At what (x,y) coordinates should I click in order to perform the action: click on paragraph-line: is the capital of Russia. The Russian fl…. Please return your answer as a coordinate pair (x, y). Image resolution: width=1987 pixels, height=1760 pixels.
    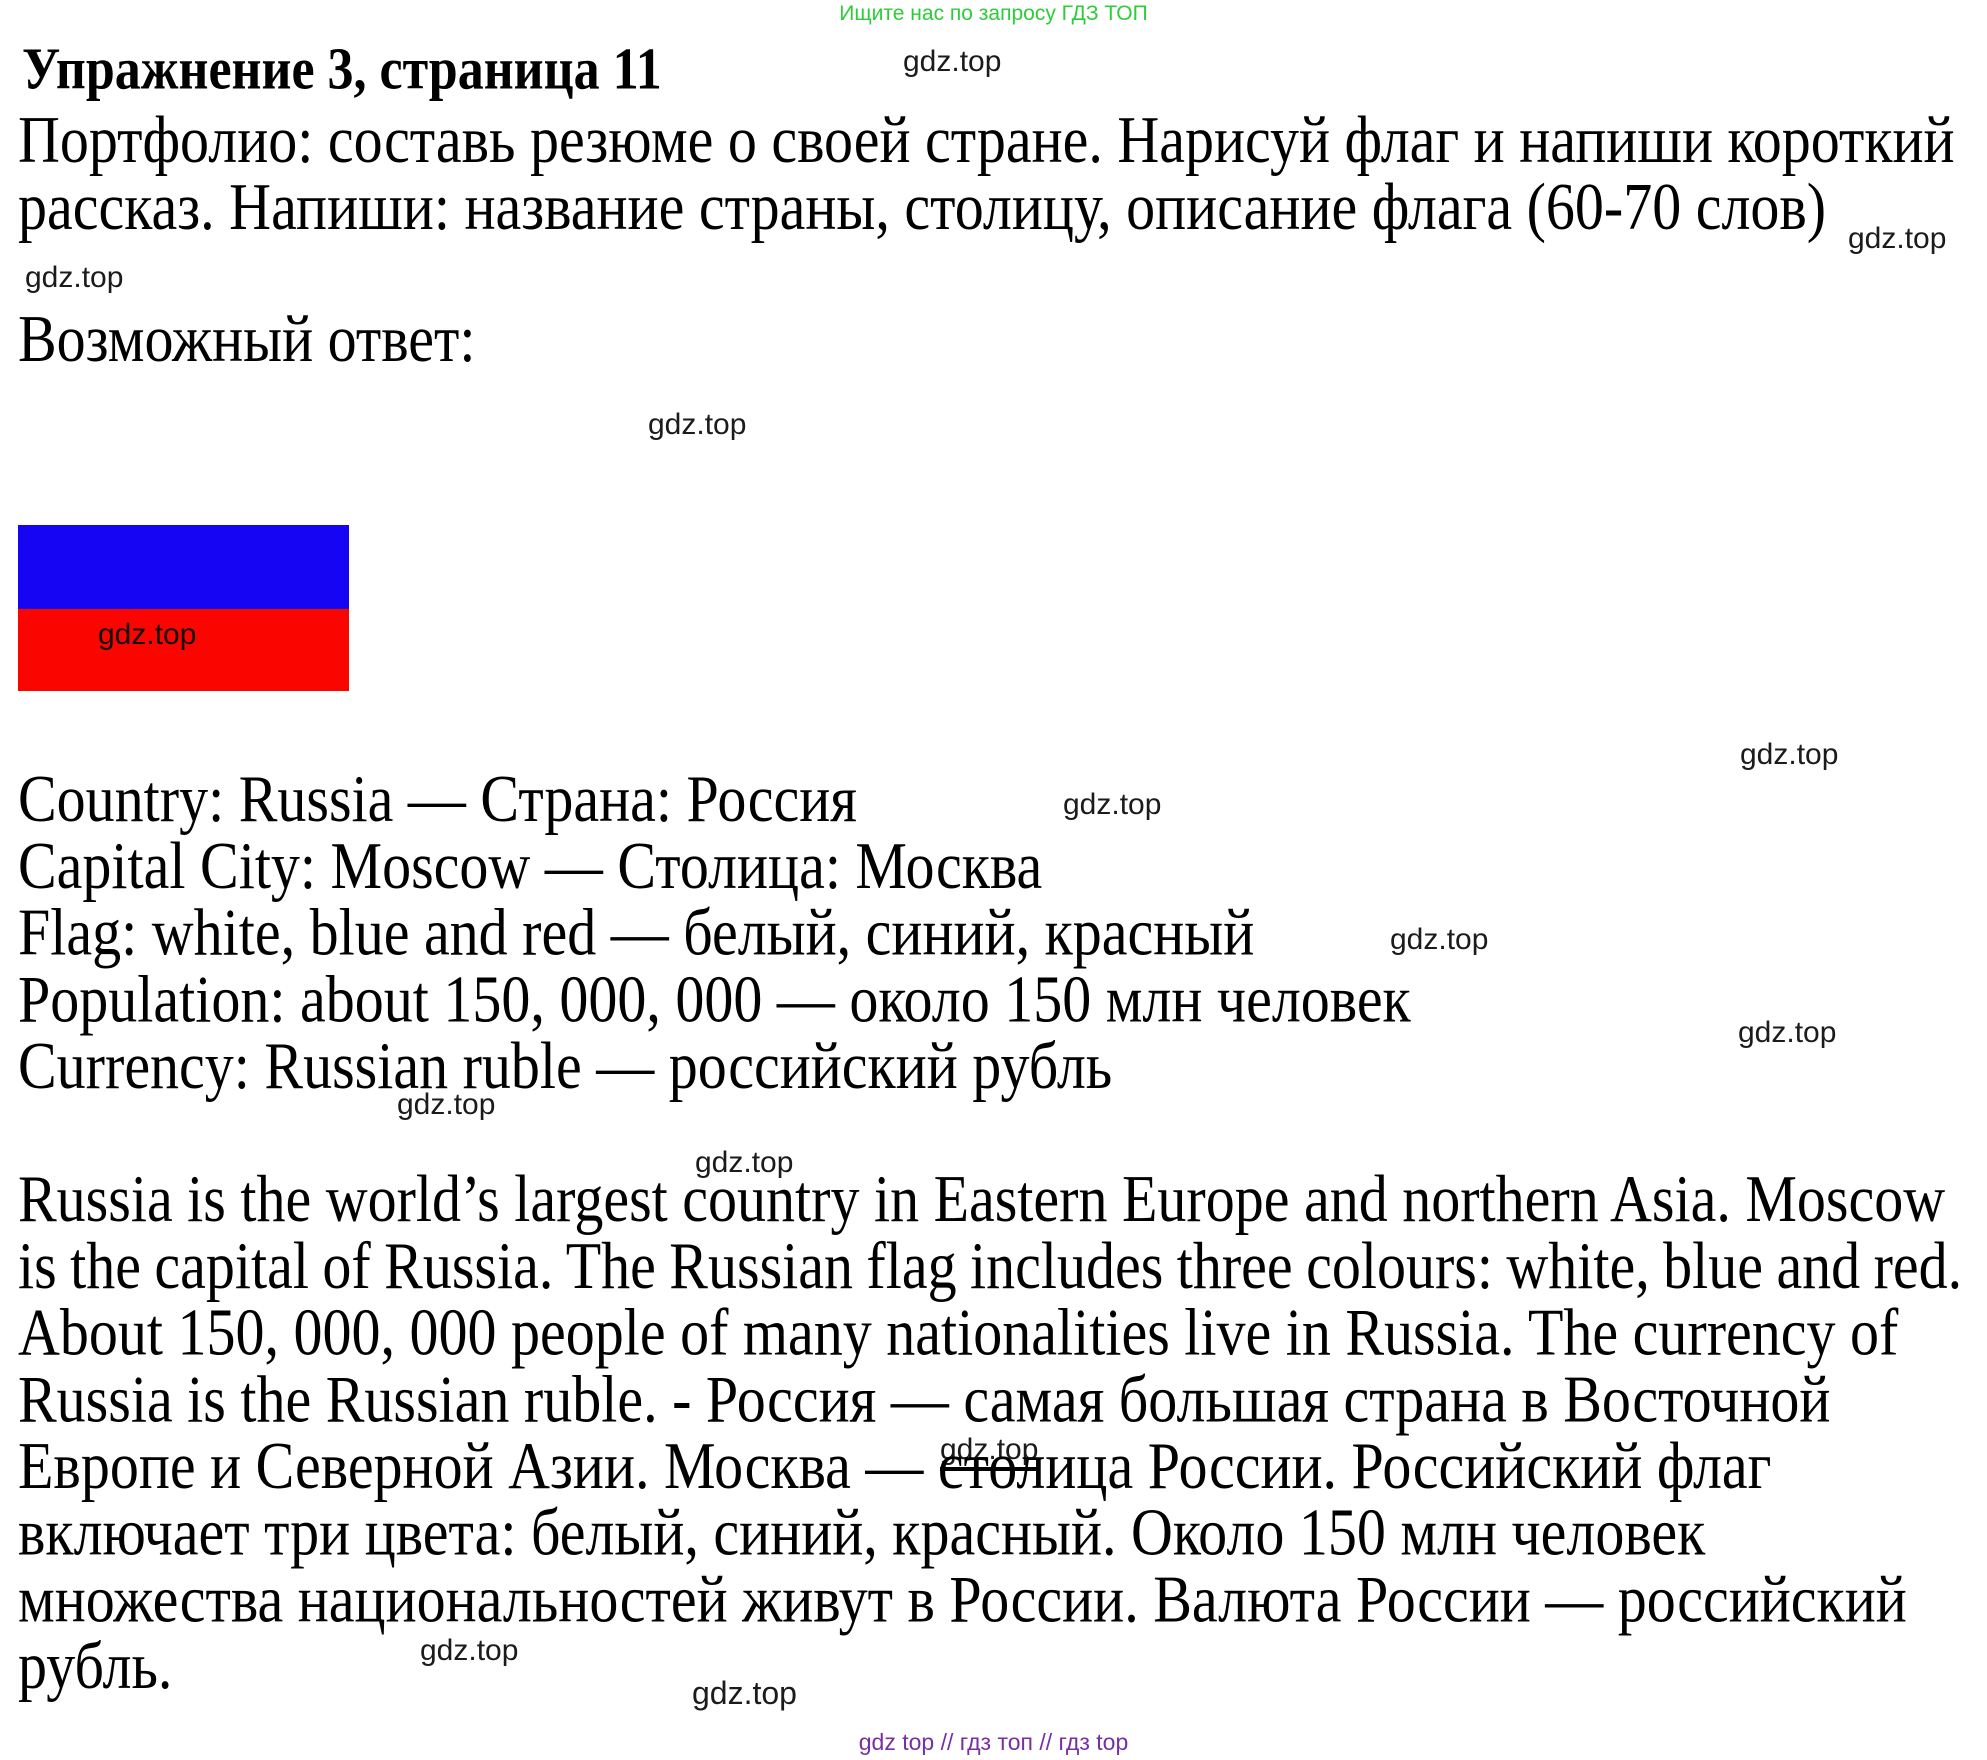
    Looking at the image, I should click on (990, 1265).